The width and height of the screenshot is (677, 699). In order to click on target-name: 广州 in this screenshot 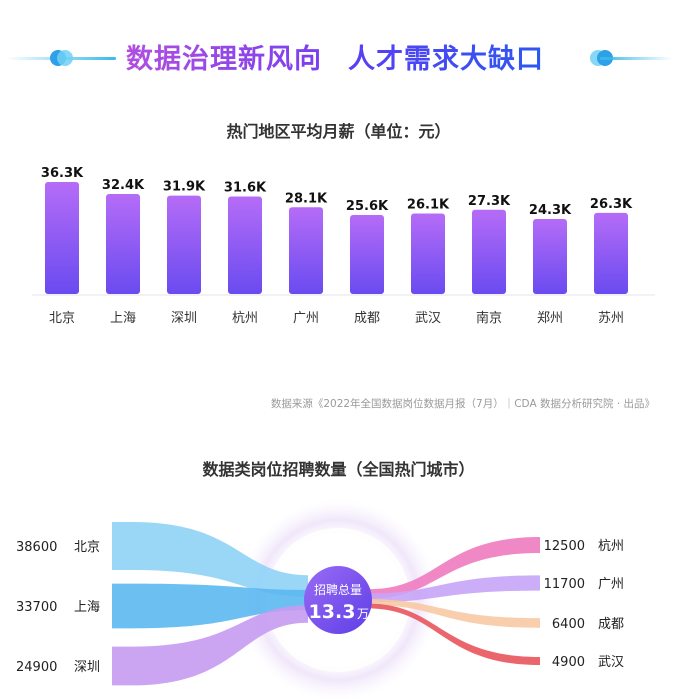, I will do `click(611, 584)`.